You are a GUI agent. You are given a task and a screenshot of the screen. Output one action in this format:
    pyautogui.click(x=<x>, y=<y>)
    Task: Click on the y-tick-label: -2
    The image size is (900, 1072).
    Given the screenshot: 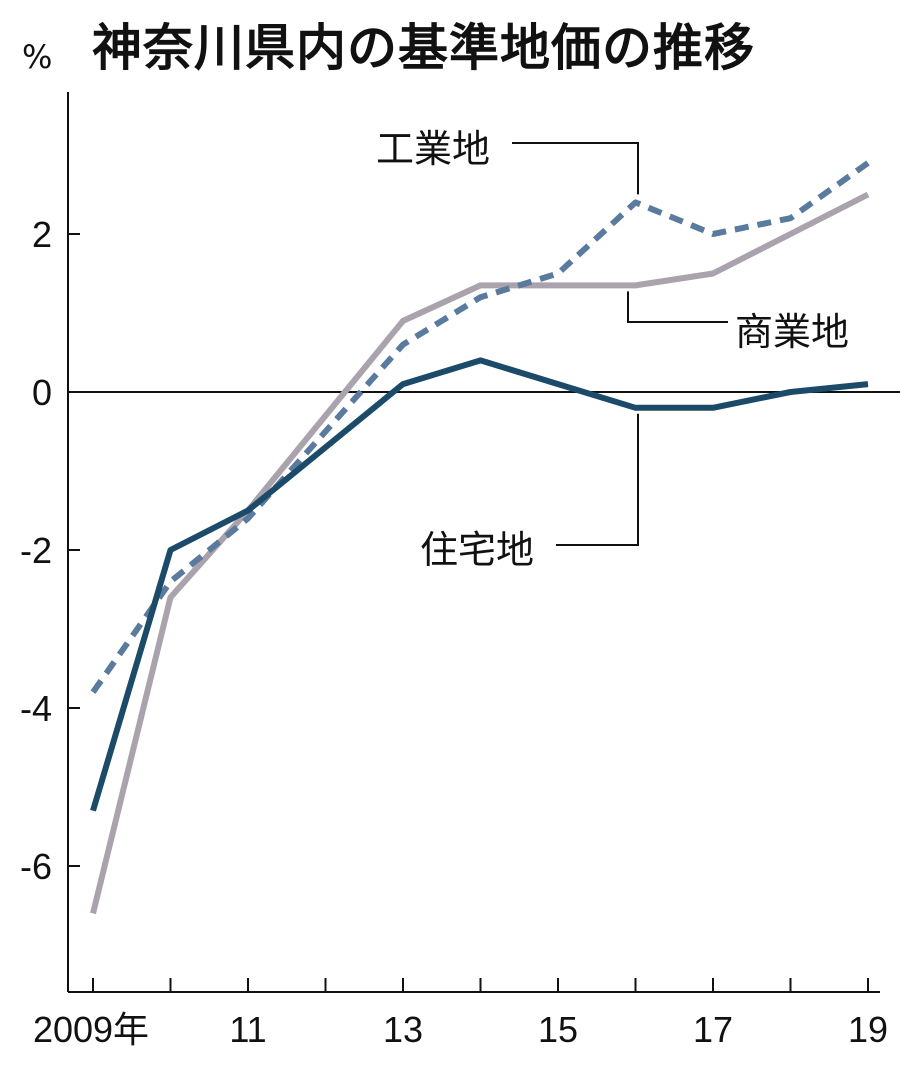 What is the action you would take?
    pyautogui.click(x=36, y=550)
    